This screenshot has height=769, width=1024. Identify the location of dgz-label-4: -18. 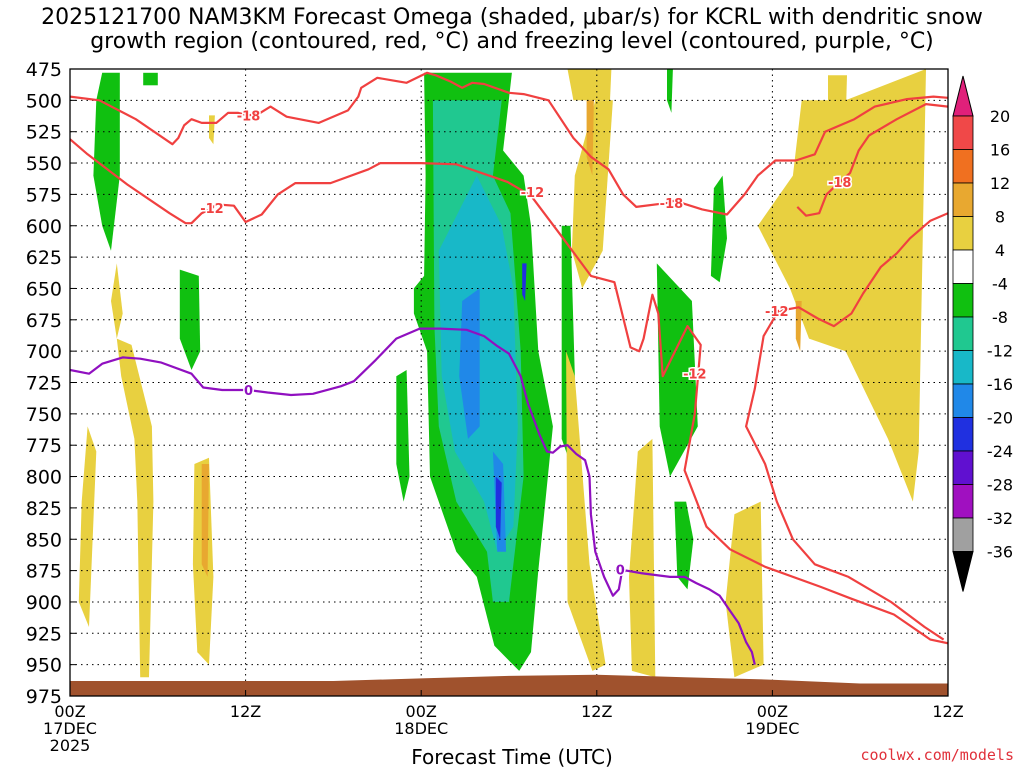
(672, 204).